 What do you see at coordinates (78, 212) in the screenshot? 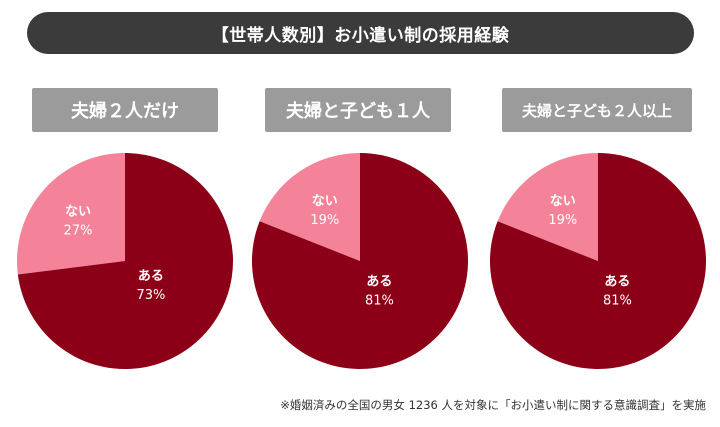
I see `pie-label-couple-only-no: ない` at bounding box center [78, 212].